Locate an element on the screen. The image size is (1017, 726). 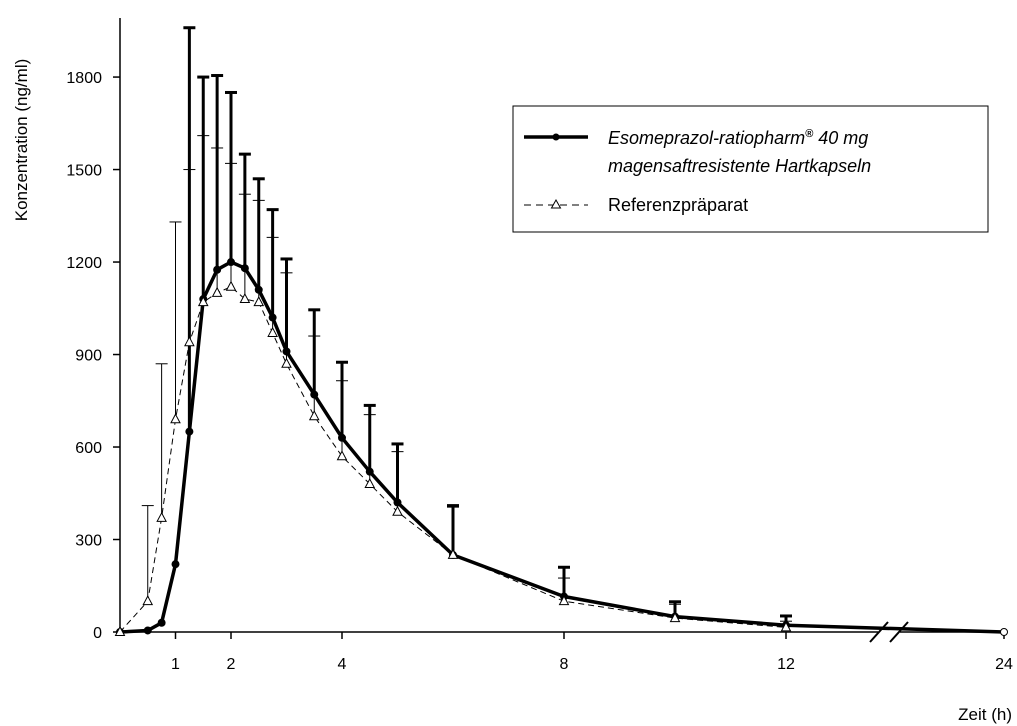
y-tick-label: 1500 is located at coordinates (84, 171).